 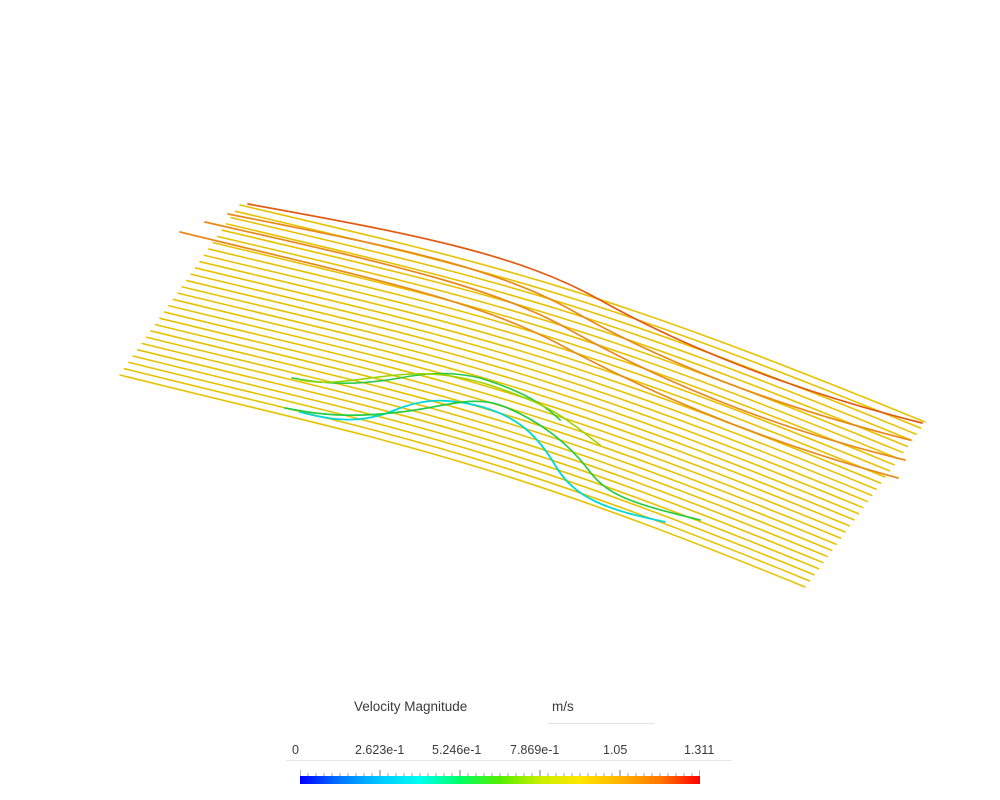 What do you see at coordinates (411, 706) in the screenshot?
I see `legend-title: Velocity Magnitude` at bounding box center [411, 706].